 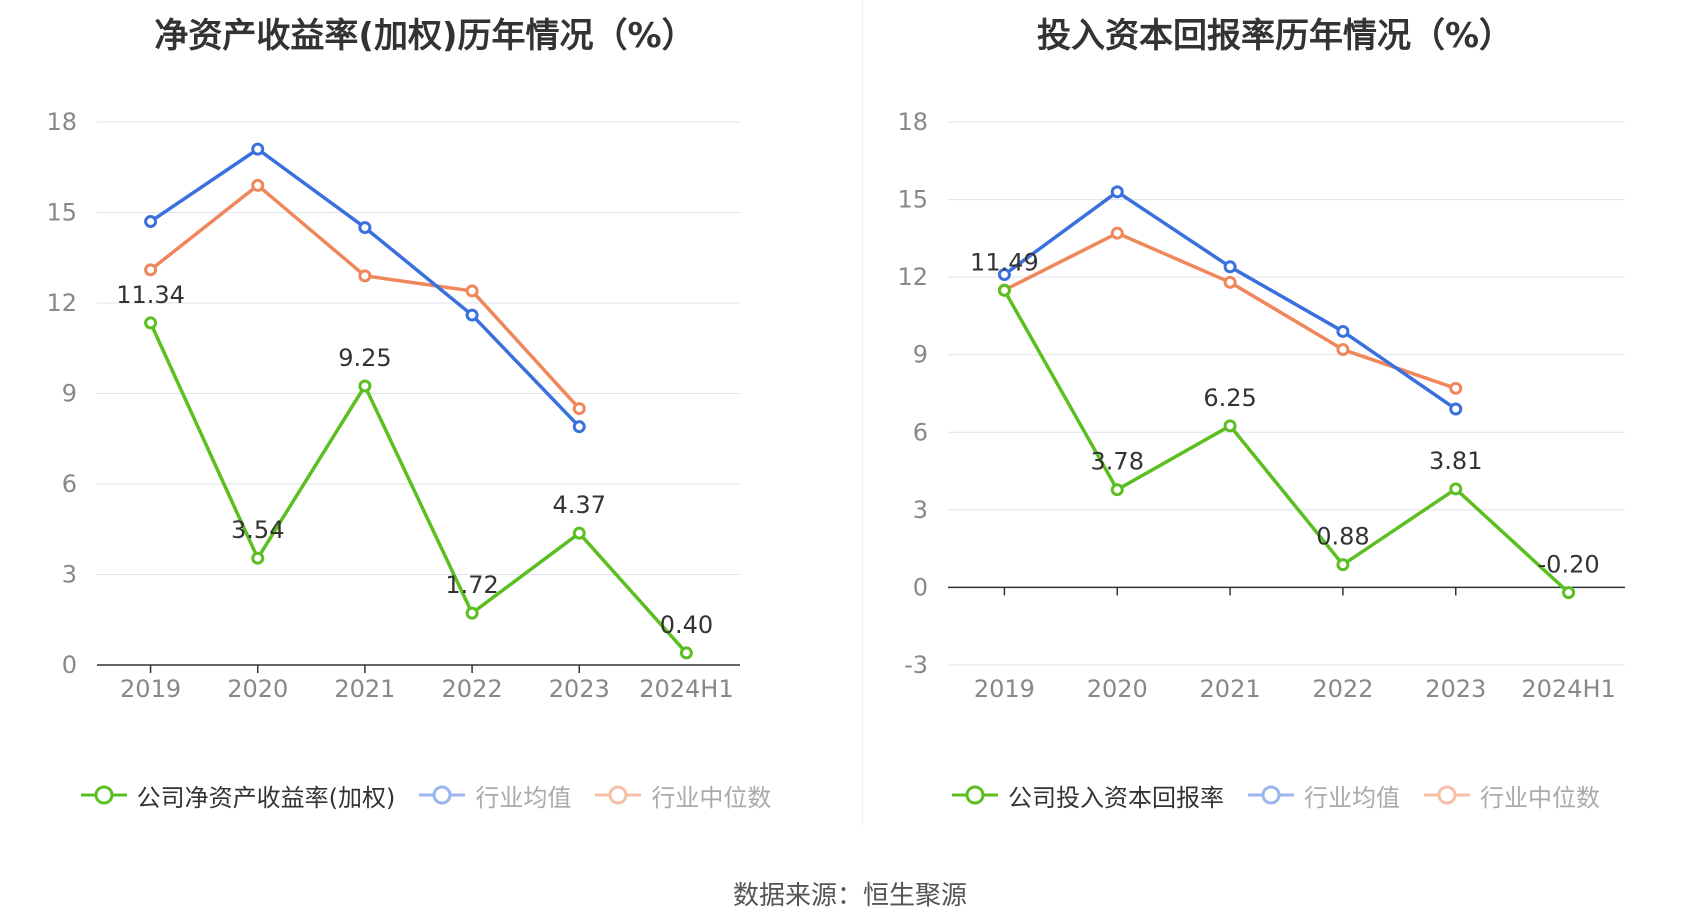 What do you see at coordinates (1275, 36) in the screenshot?
I see `chart-title: 投入资本回报率历年情况（%）` at bounding box center [1275, 36].